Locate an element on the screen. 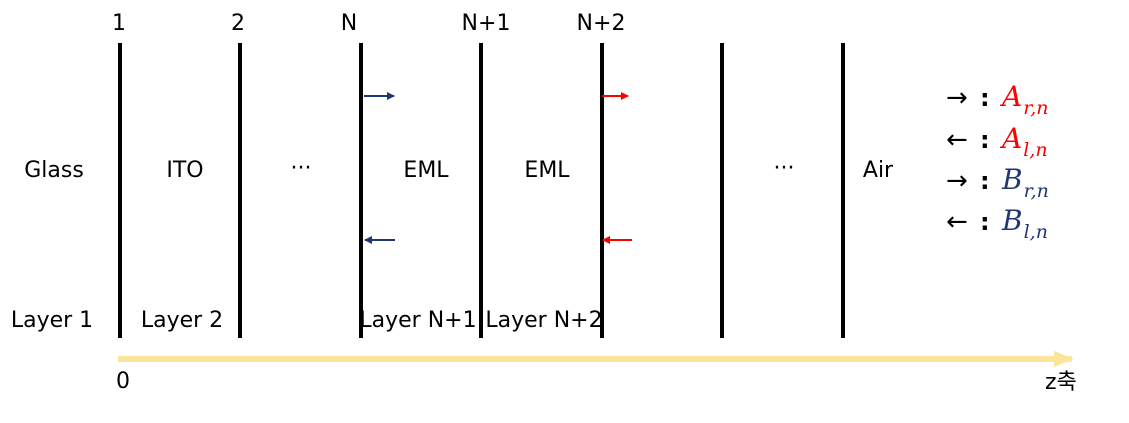  boundary-line-n is located at coordinates (361, 190).